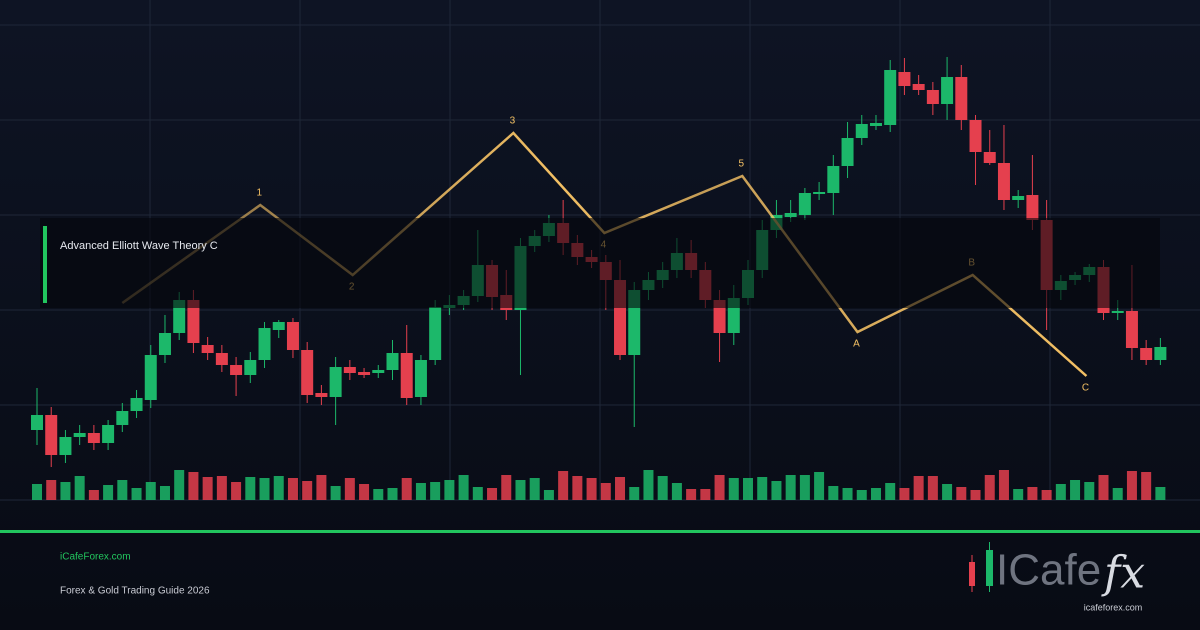  What do you see at coordinates (600, 531) in the screenshot?
I see `divider` at bounding box center [600, 531].